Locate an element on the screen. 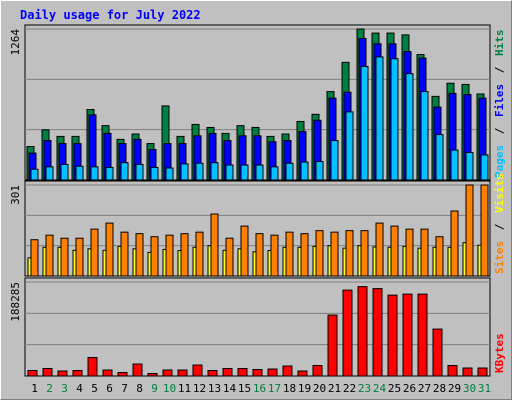 The image size is (512, 405). x-tick-label: 30 is located at coordinates (469, 388).